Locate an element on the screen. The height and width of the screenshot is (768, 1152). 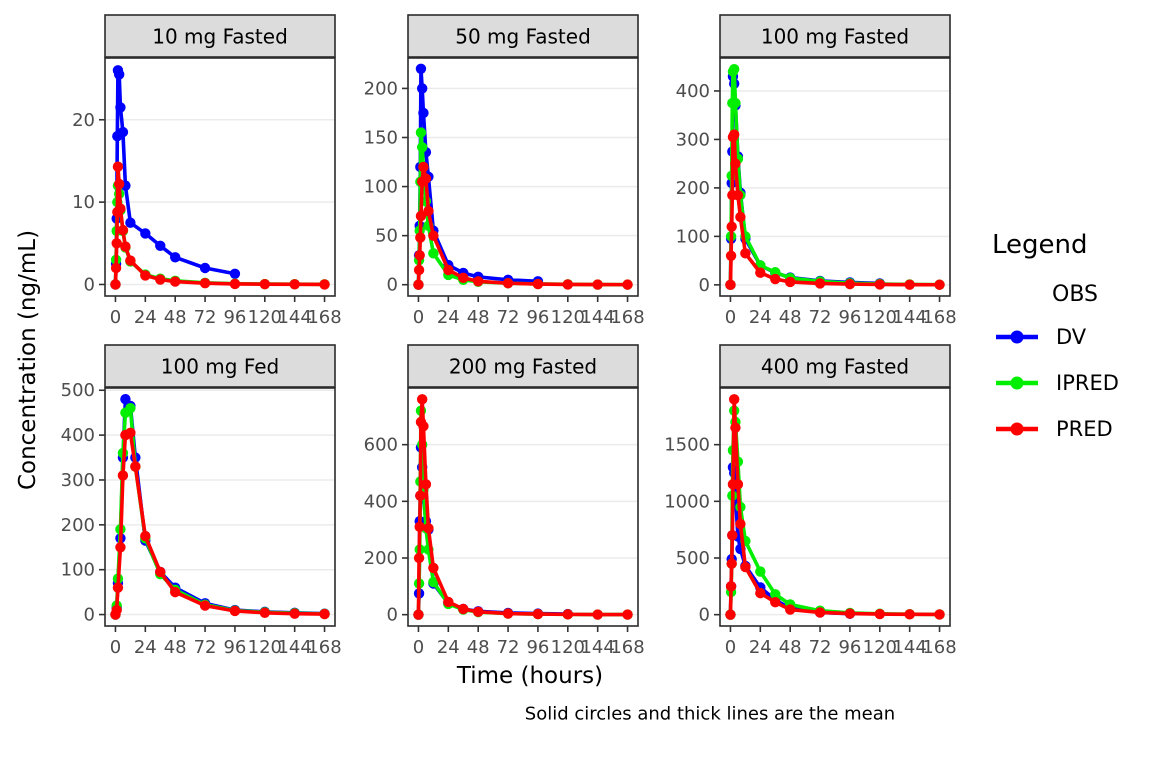
legend-label: IPRED is located at coordinates (1087, 383).